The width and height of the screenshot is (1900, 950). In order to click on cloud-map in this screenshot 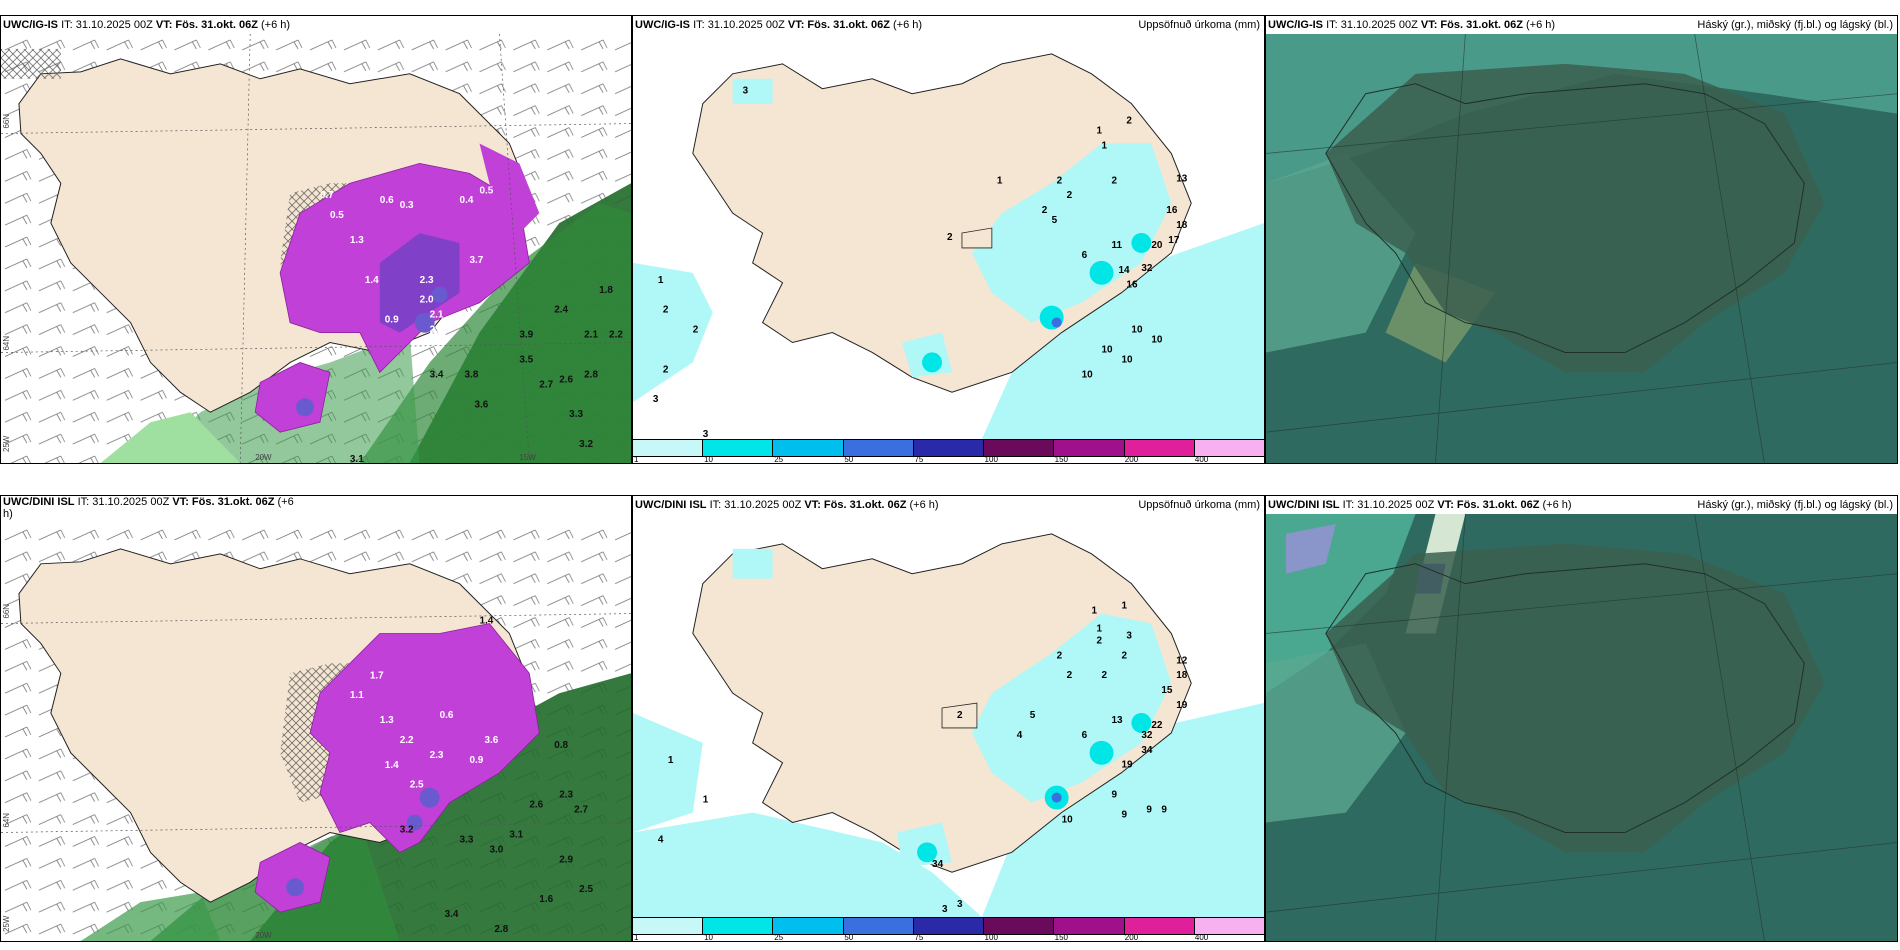, I will do `click(1581, 727)`.